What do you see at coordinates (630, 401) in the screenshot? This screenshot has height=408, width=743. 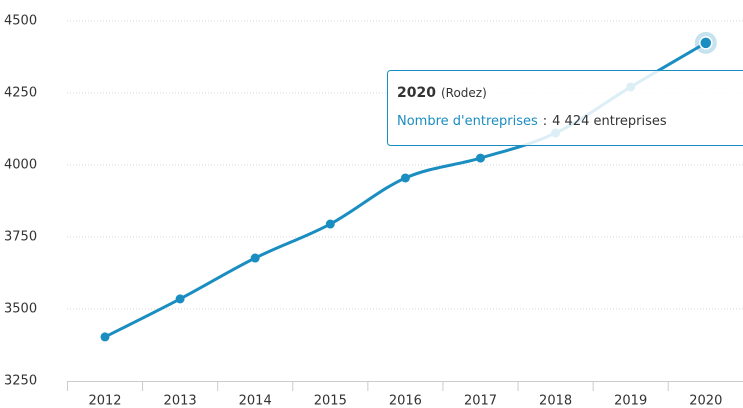 I see `x-tick-label: 2019` at bounding box center [630, 401].